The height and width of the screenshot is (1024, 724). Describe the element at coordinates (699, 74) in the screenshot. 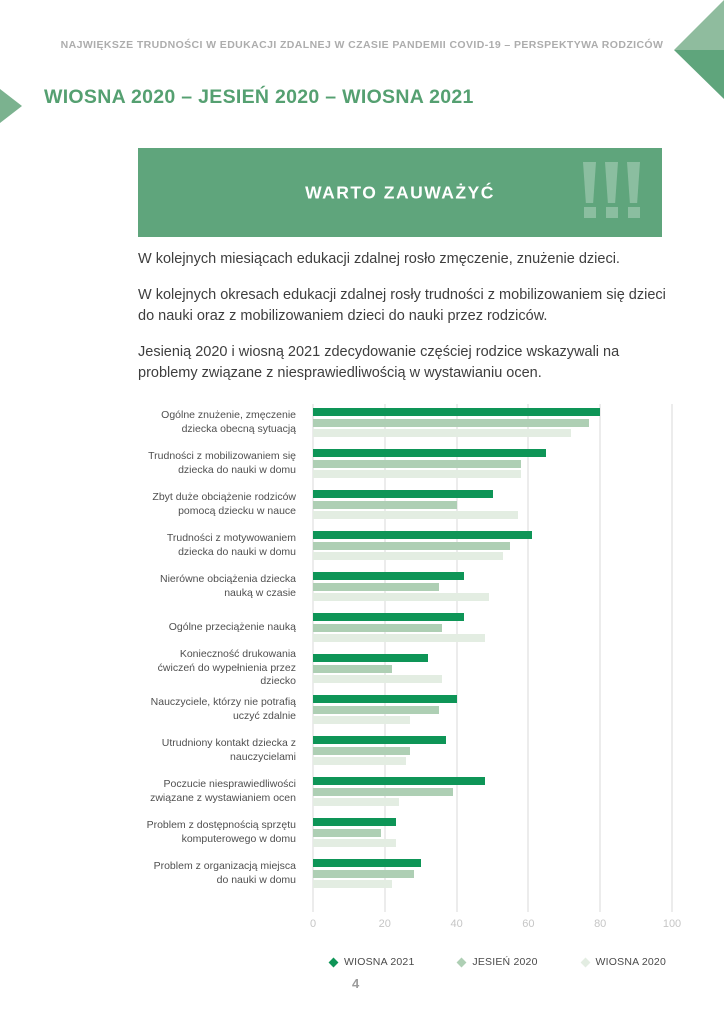

I see `corner-triangle-dark` at that location.